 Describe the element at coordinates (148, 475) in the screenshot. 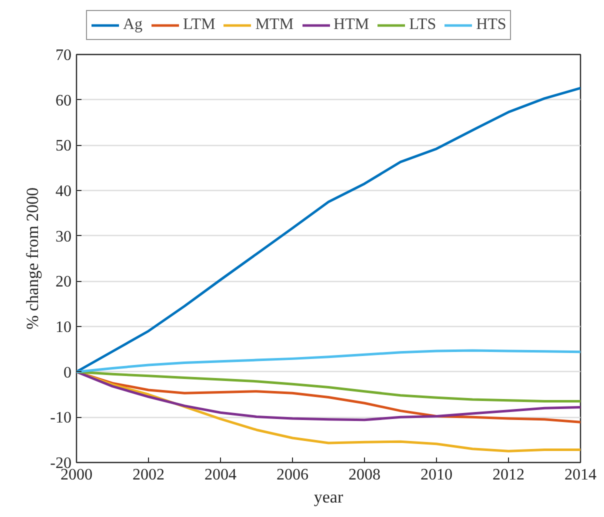

I see `x-tick-label: 2002` at that location.